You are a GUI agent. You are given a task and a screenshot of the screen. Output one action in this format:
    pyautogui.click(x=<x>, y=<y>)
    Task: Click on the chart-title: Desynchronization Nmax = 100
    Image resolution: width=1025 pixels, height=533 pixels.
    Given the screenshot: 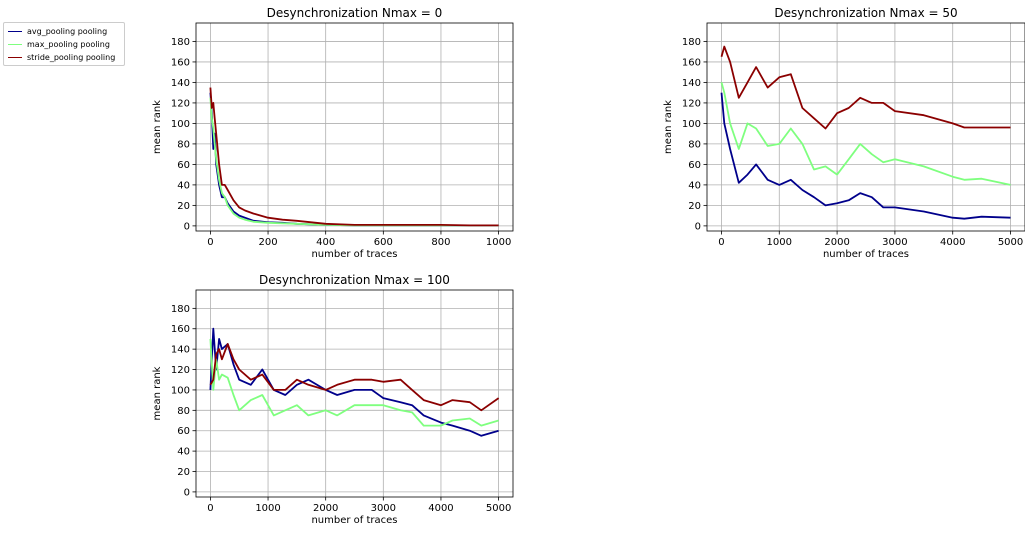 What is the action you would take?
    pyautogui.click(x=354, y=280)
    